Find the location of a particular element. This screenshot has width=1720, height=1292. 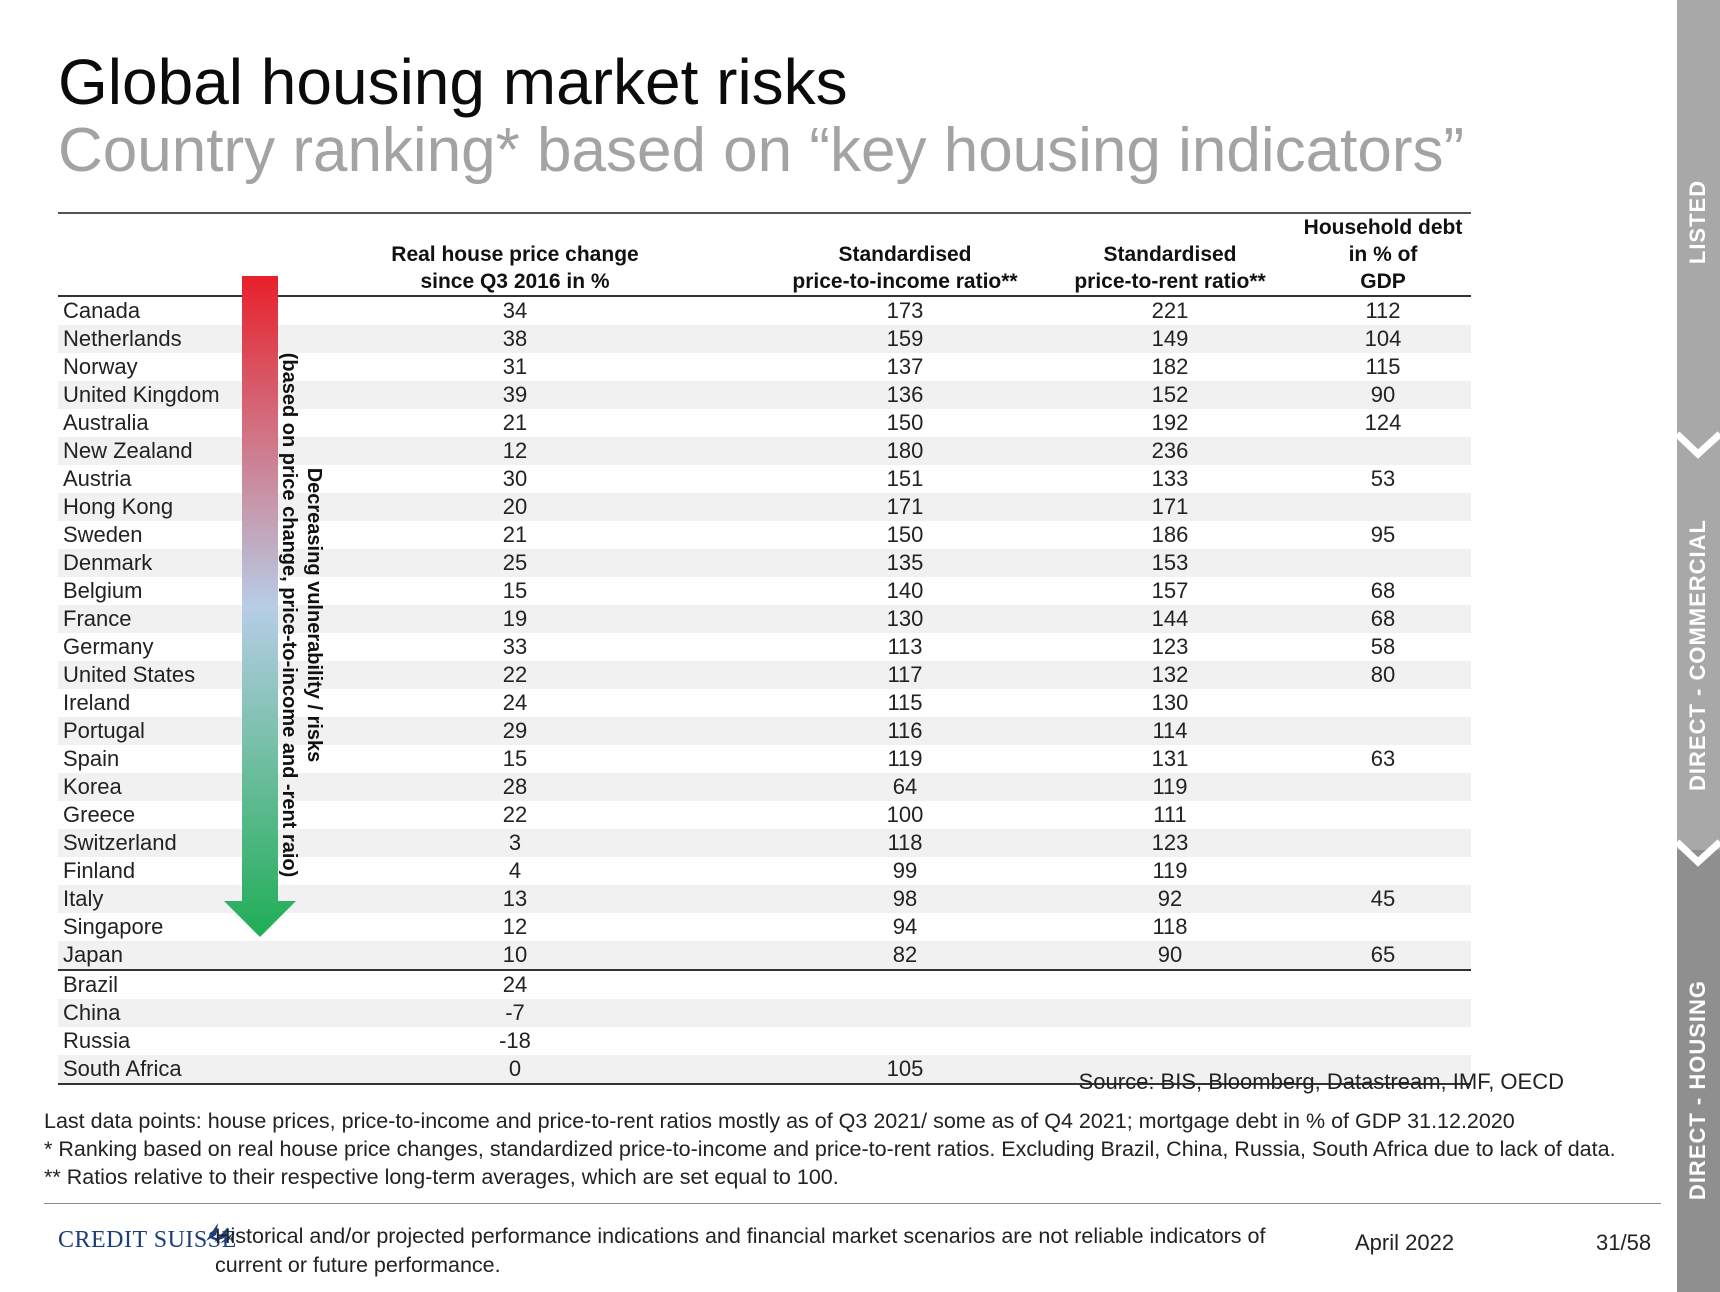

table-row: United States 22 117 132 80 is located at coordinates (764, 675).